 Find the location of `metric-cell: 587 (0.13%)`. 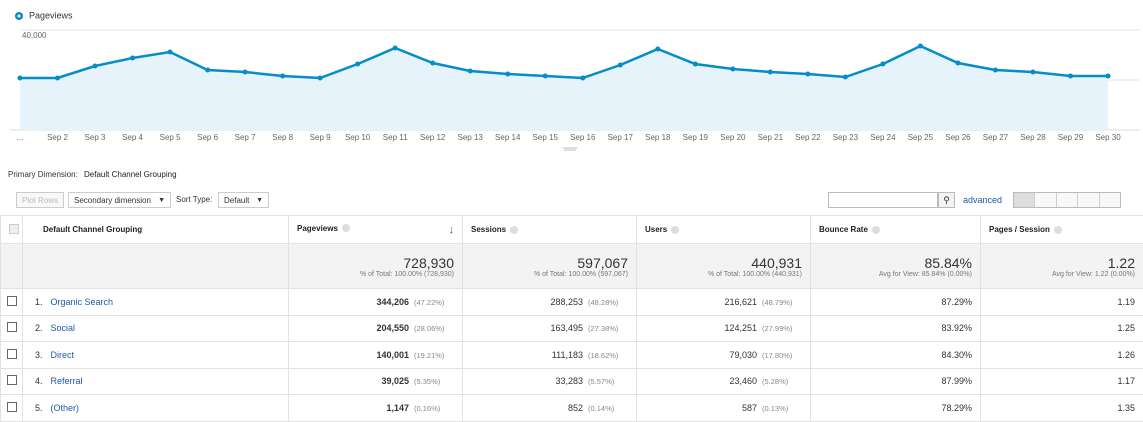

metric-cell: 587 (0.13%) is located at coordinates (723, 408).